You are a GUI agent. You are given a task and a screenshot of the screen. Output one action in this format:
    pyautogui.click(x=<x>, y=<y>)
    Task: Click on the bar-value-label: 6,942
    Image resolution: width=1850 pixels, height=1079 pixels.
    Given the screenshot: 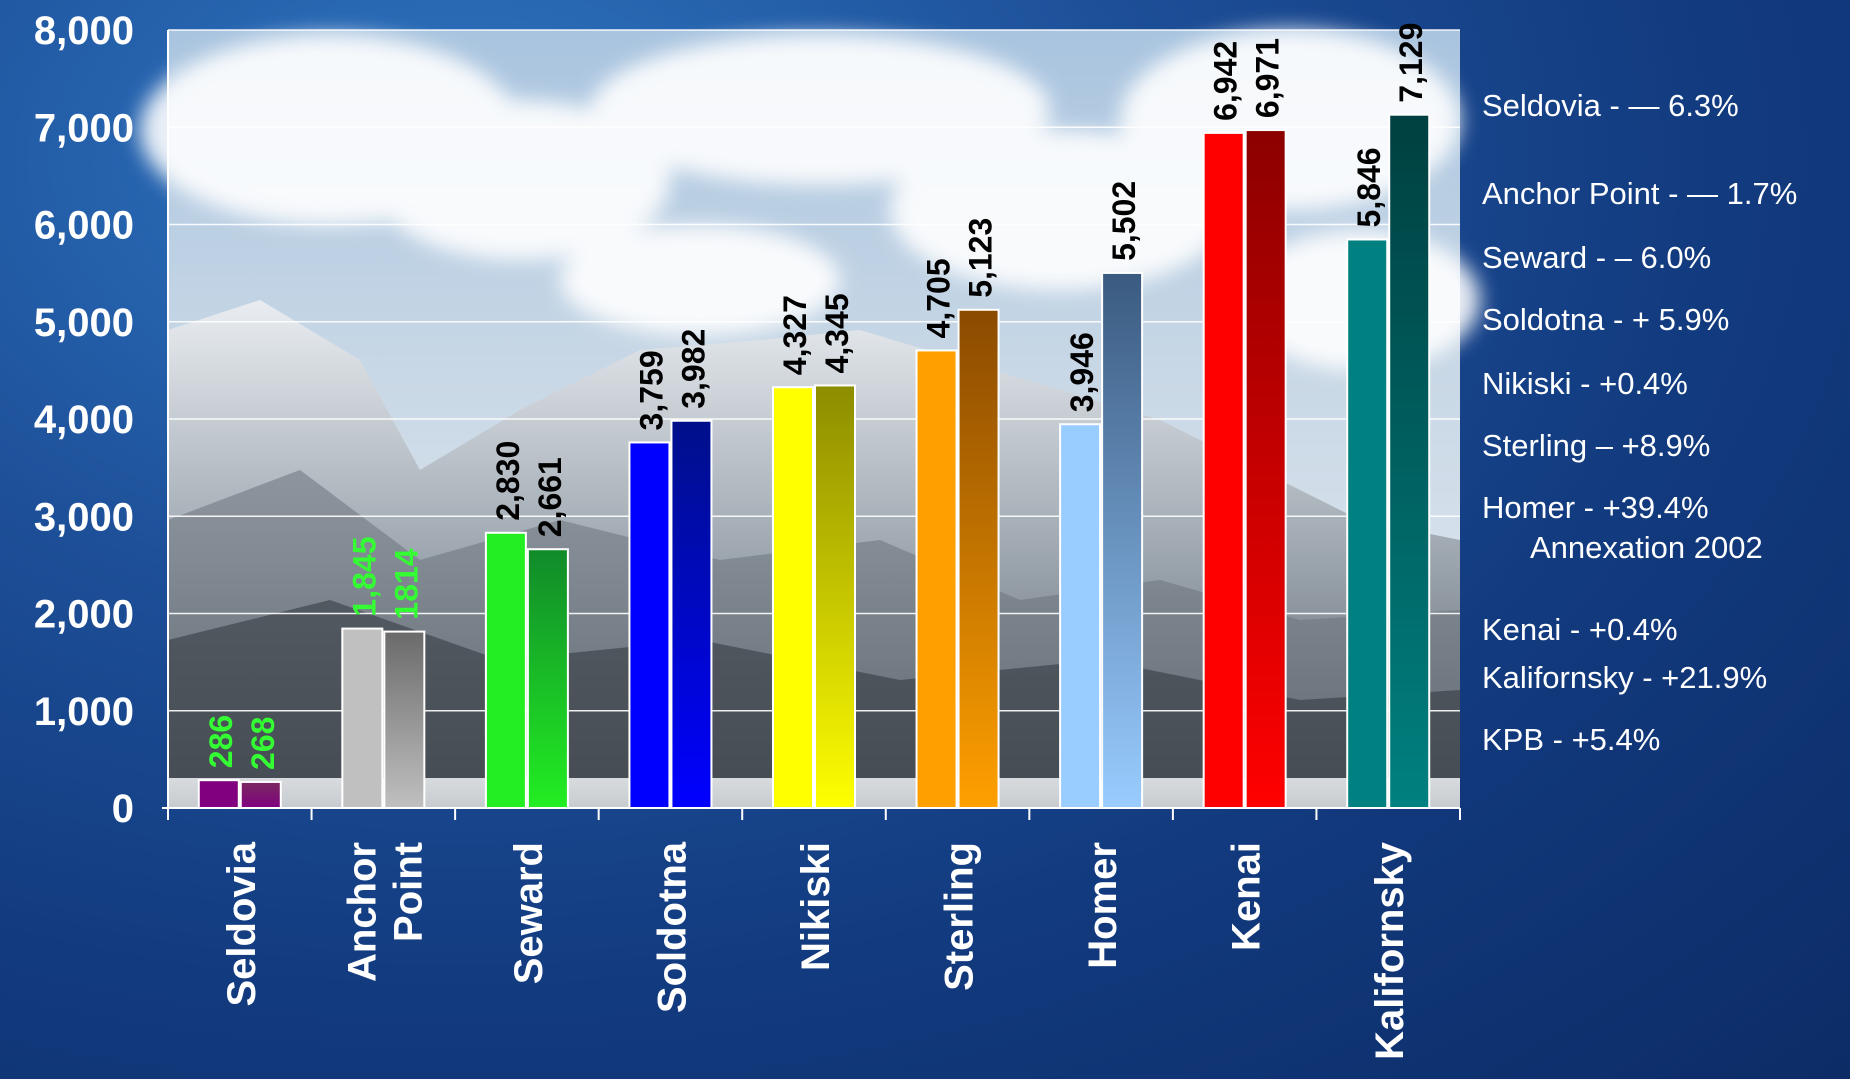 What is the action you would take?
    pyautogui.click(x=1226, y=81)
    